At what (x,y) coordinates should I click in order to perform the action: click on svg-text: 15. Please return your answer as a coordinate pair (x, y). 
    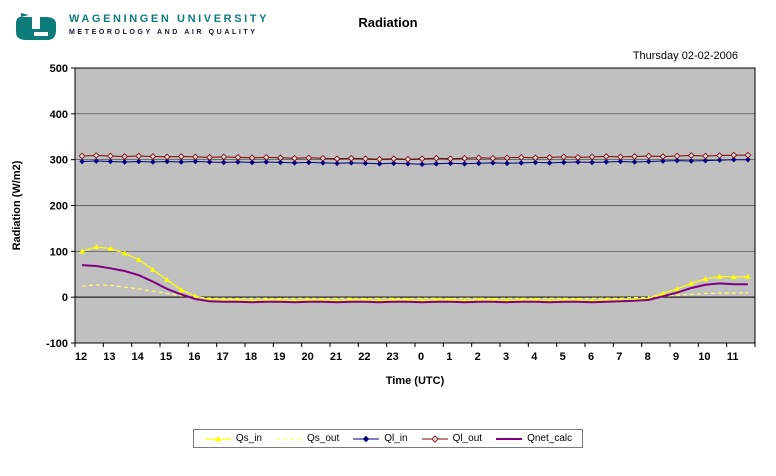
    Looking at the image, I should click on (166, 357).